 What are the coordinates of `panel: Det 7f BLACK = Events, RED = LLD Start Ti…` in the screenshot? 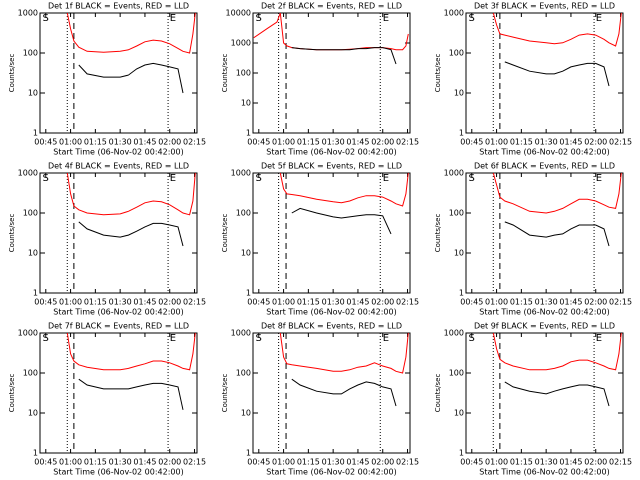 It's located at (107, 399).